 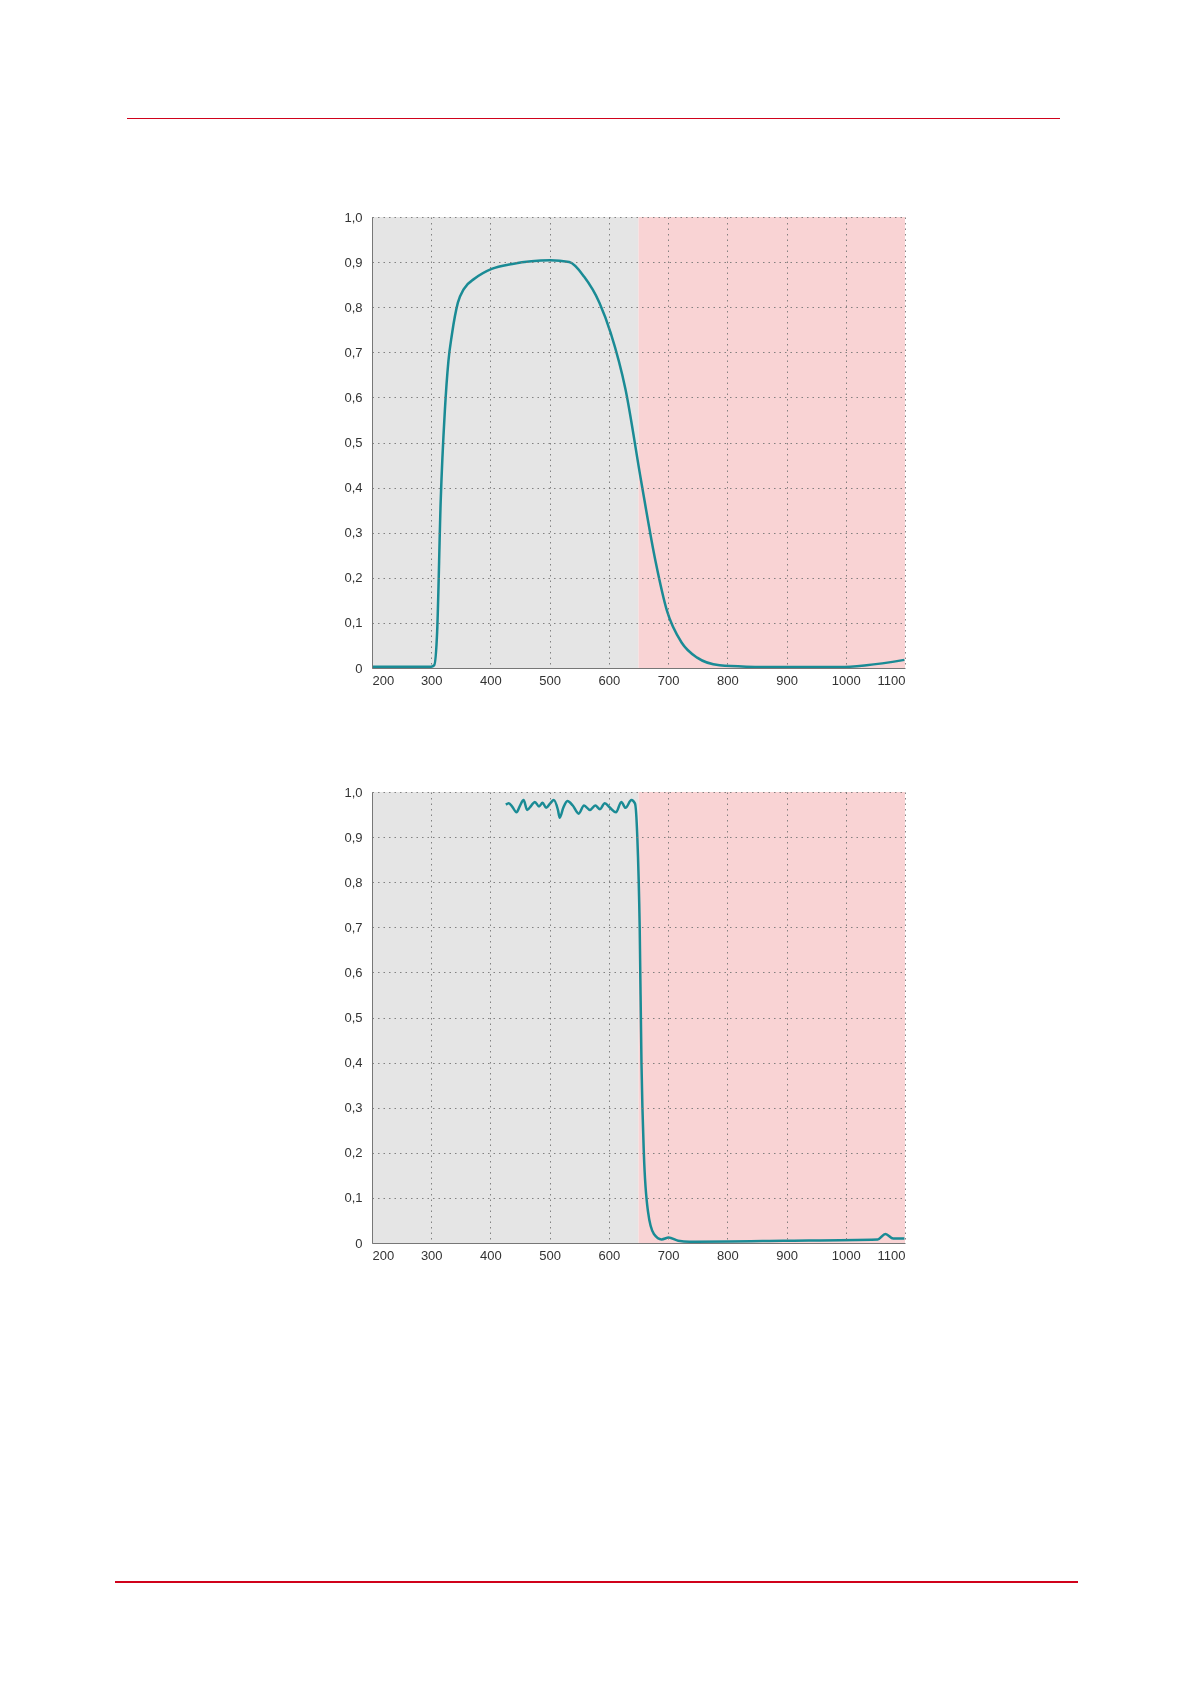 What do you see at coordinates (704, 1020) in the screenshot?
I see `line-series` at bounding box center [704, 1020].